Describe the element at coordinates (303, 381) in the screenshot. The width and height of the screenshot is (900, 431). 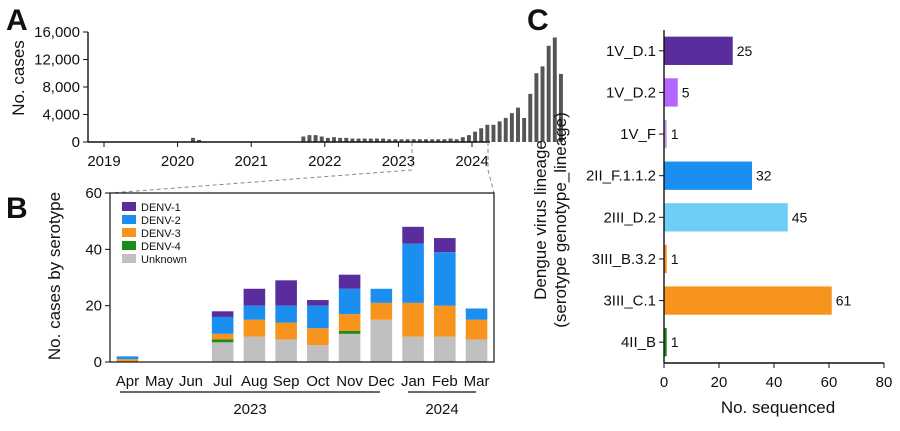
I see `panel-b-xticks: Apr May Jun Jul Aug Sep Oct Nov Dec Jan Feb Mar` at that location.